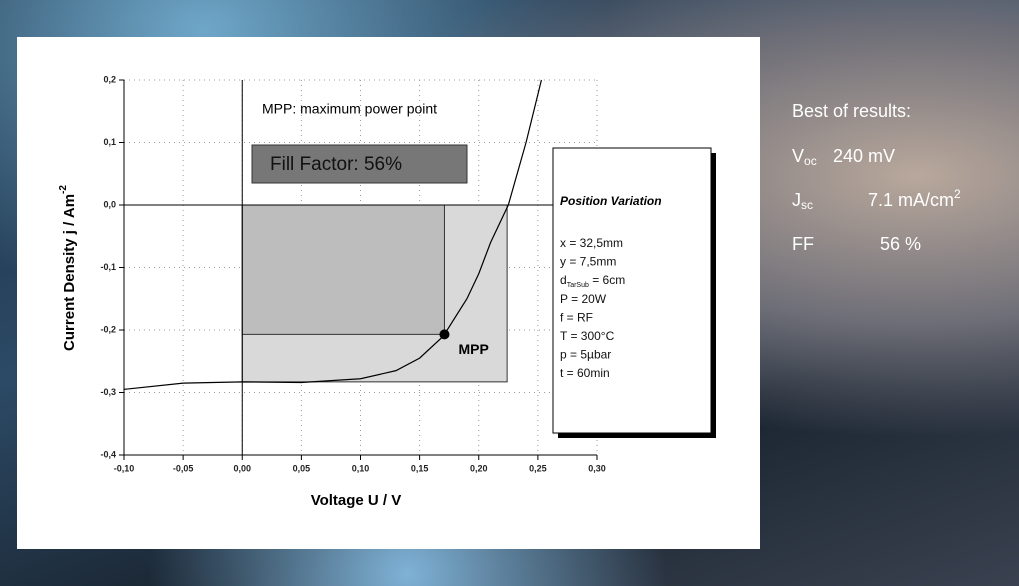 Image resolution: width=1019 pixels, height=586 pixels. I want to click on symbol-sub: sc, so click(807, 205).